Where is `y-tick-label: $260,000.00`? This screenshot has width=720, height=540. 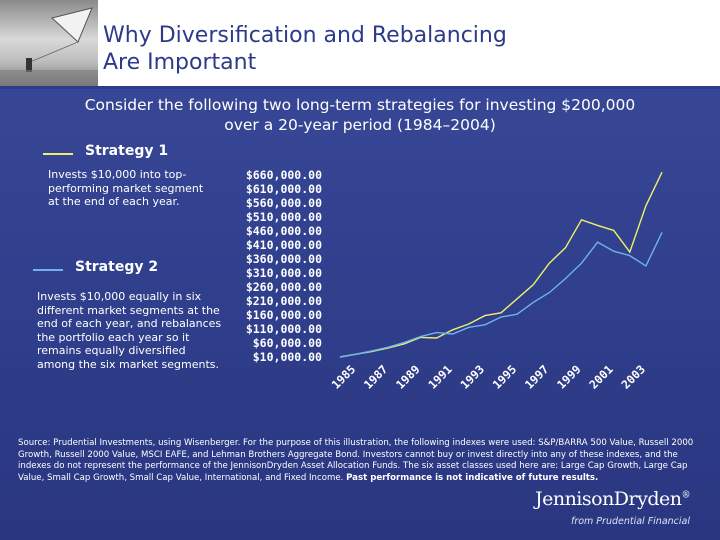 y-tick-label: $260,000.00 is located at coordinates (284, 287).